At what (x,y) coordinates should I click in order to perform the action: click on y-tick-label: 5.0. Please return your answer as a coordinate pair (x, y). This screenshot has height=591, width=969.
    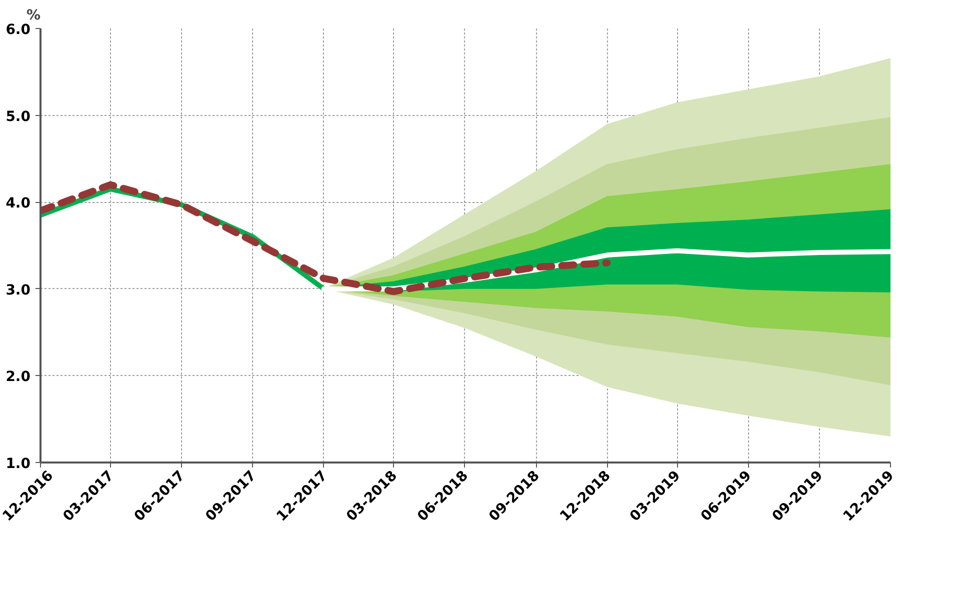
    Looking at the image, I should click on (18, 116).